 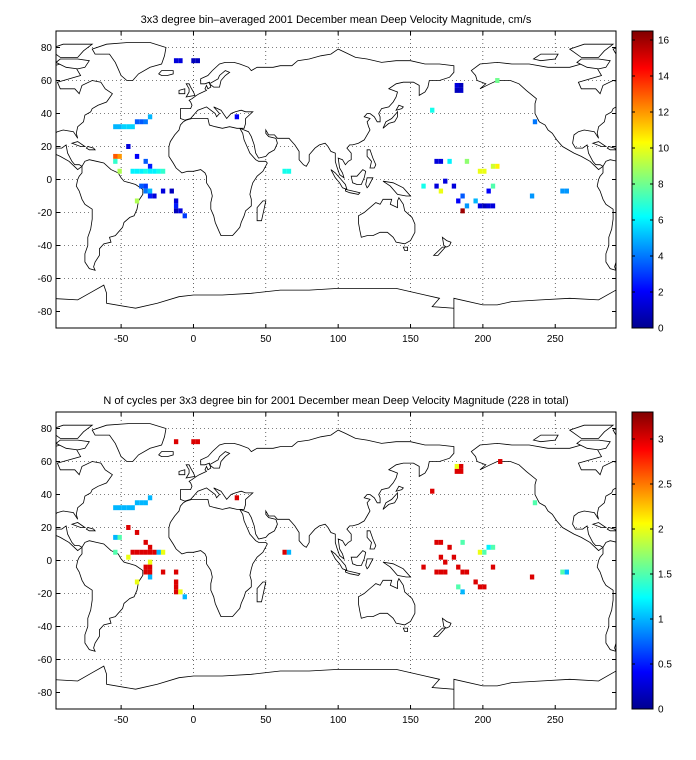 What do you see at coordinates (341, 138) in the screenshot?
I see `data-cells` at bounding box center [341, 138].